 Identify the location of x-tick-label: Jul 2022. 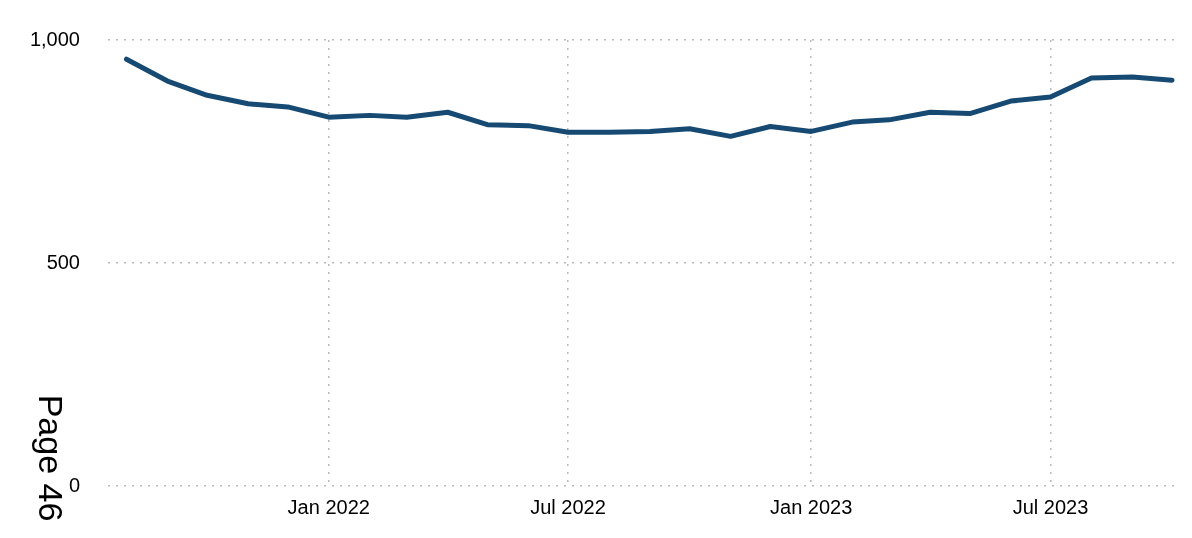
(568, 506).